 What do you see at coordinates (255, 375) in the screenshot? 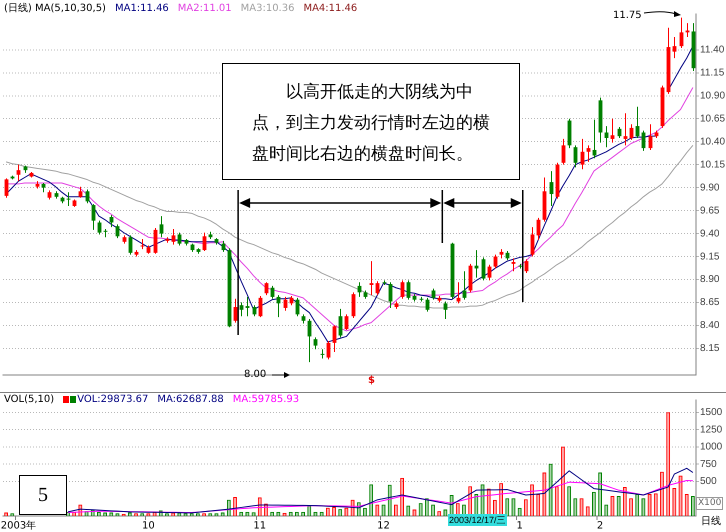
I see `annotation: 8.00` at bounding box center [255, 375].